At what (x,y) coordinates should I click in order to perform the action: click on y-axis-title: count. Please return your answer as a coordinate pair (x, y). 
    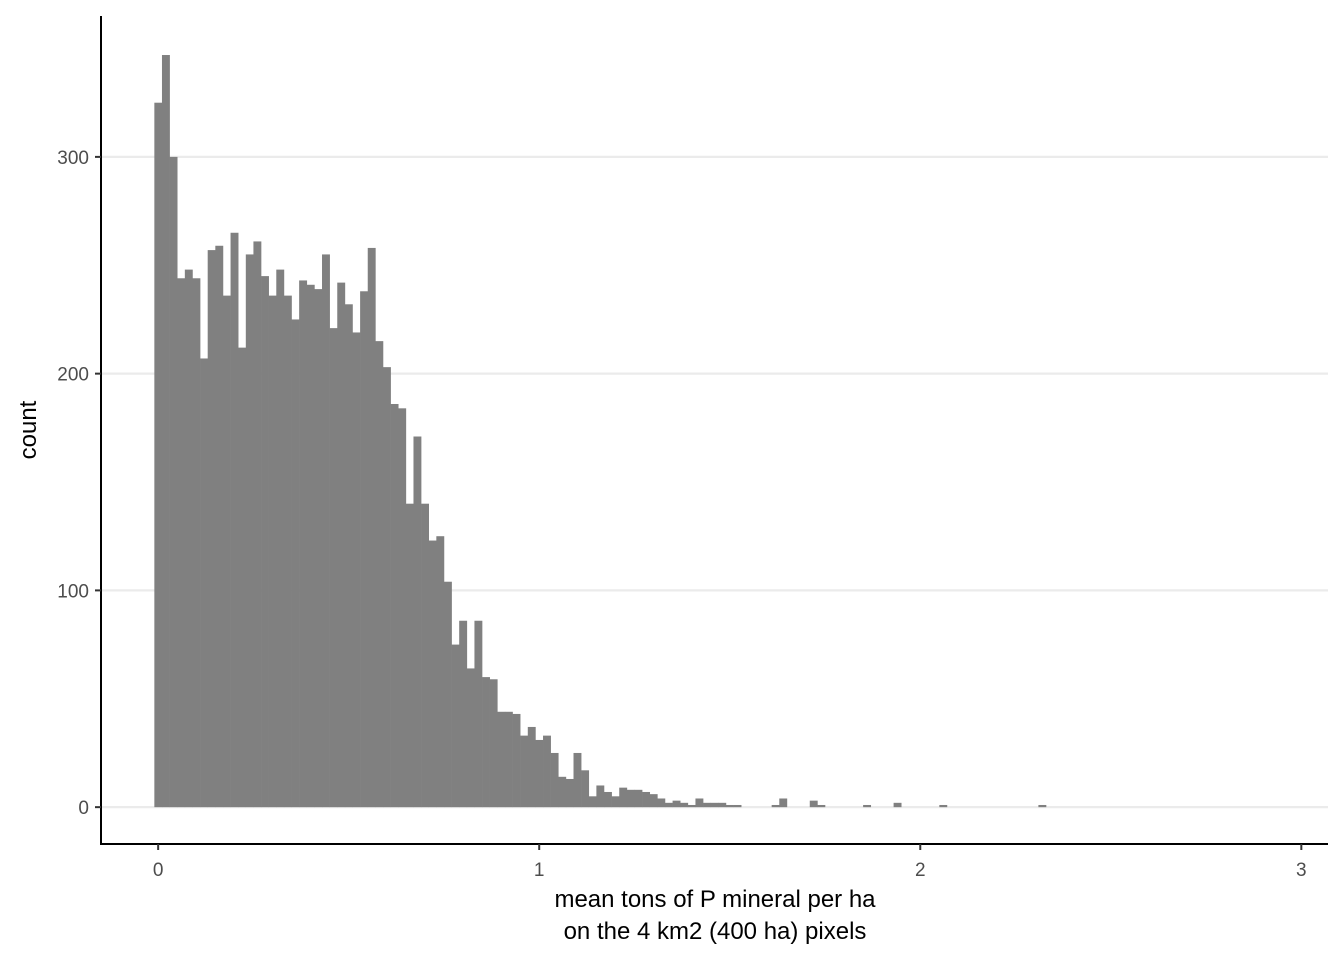
    Looking at the image, I should click on (28, 429).